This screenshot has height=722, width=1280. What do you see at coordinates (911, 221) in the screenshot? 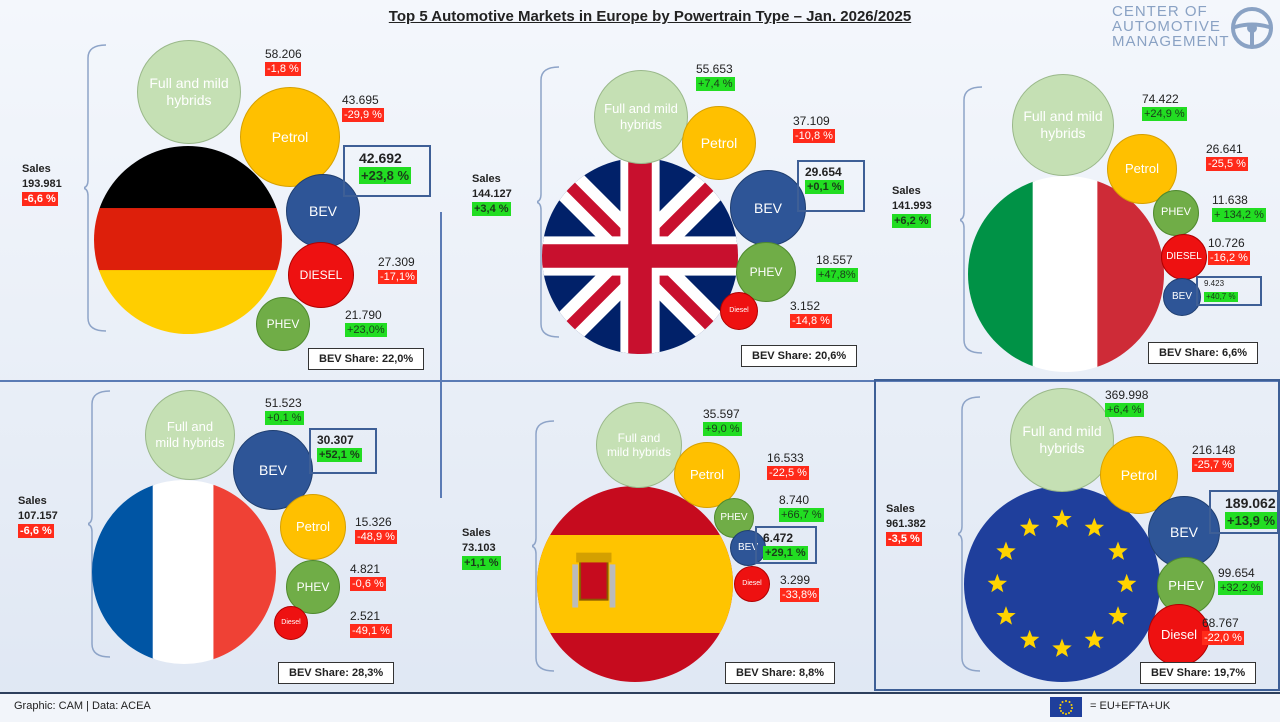
I see `sales-change: +6,2 %` at bounding box center [911, 221].